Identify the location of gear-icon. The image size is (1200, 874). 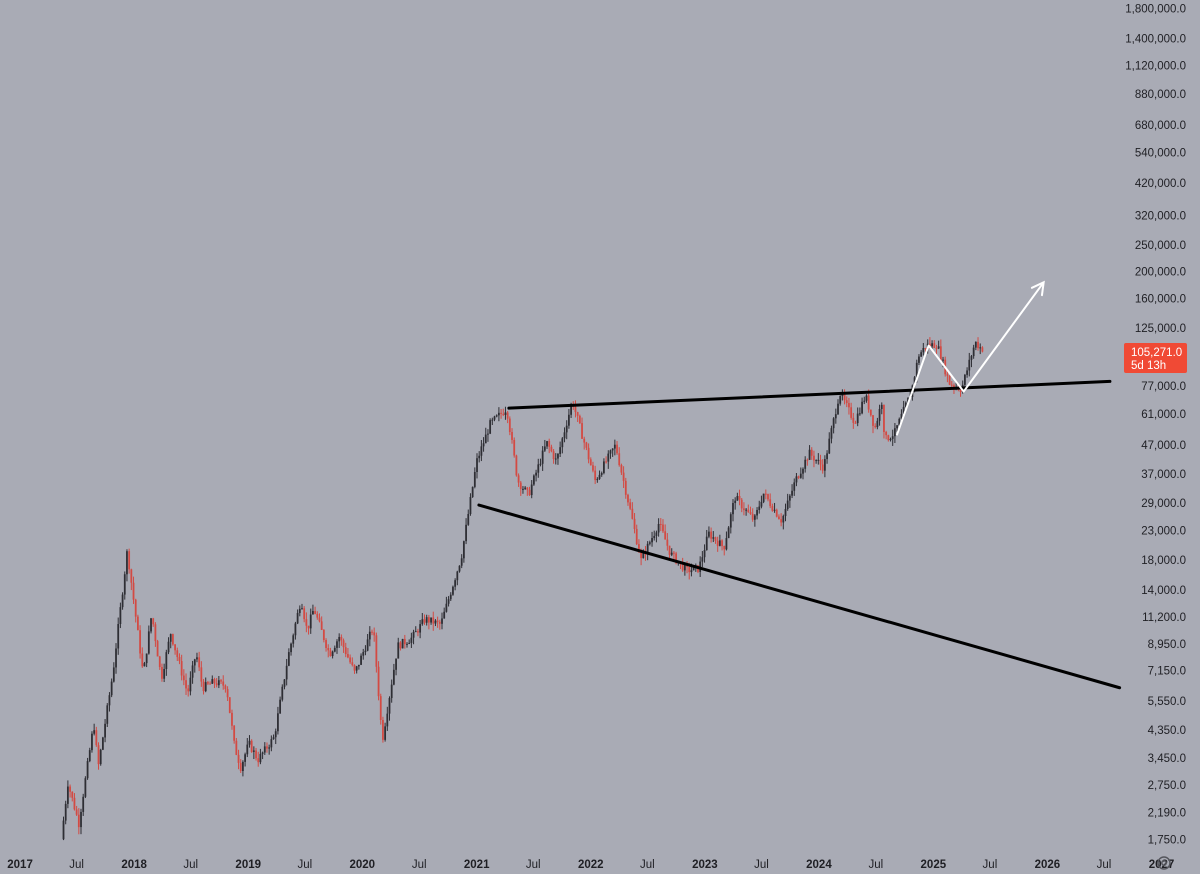
(1164, 863).